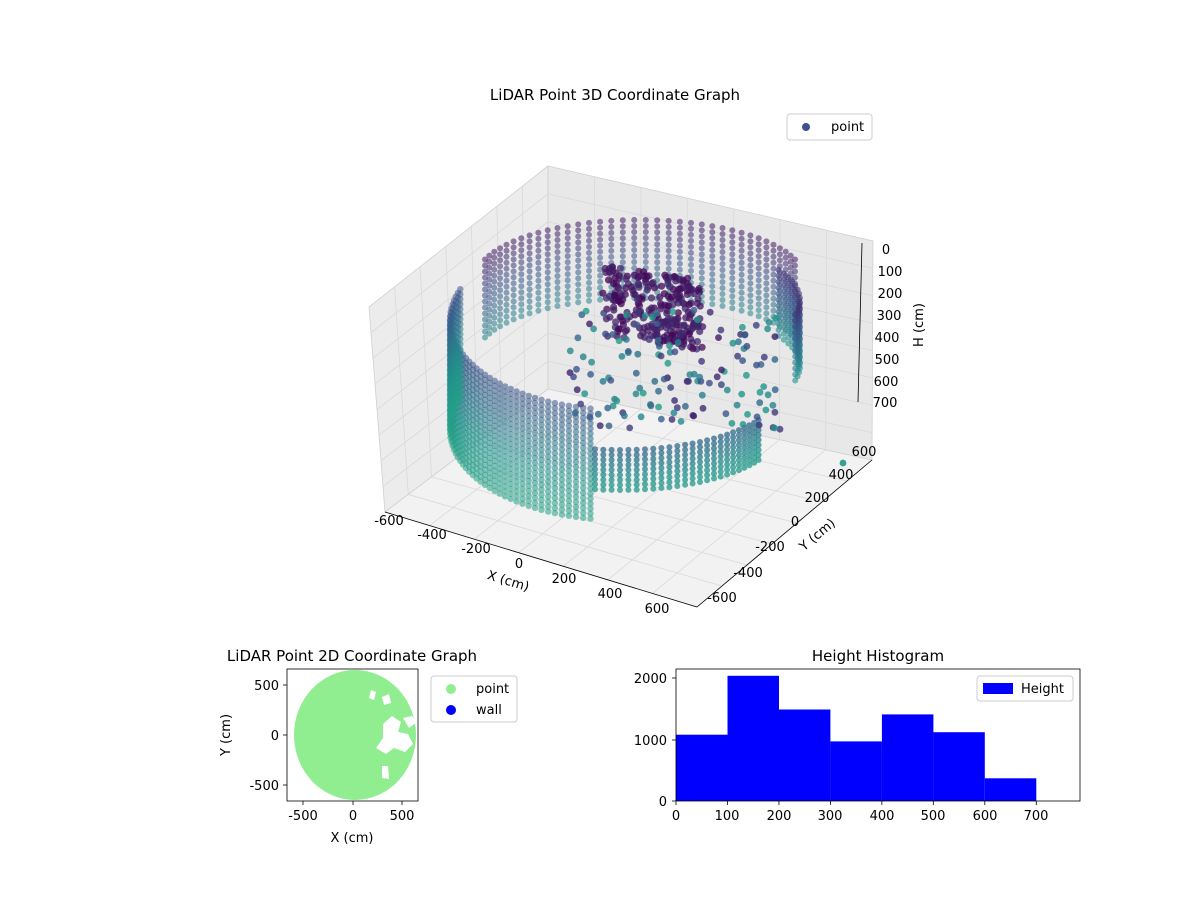  Describe the element at coordinates (888, 327) in the screenshot. I see `z-tick-labels: 0 100 200 300 400 500 600 700` at that location.